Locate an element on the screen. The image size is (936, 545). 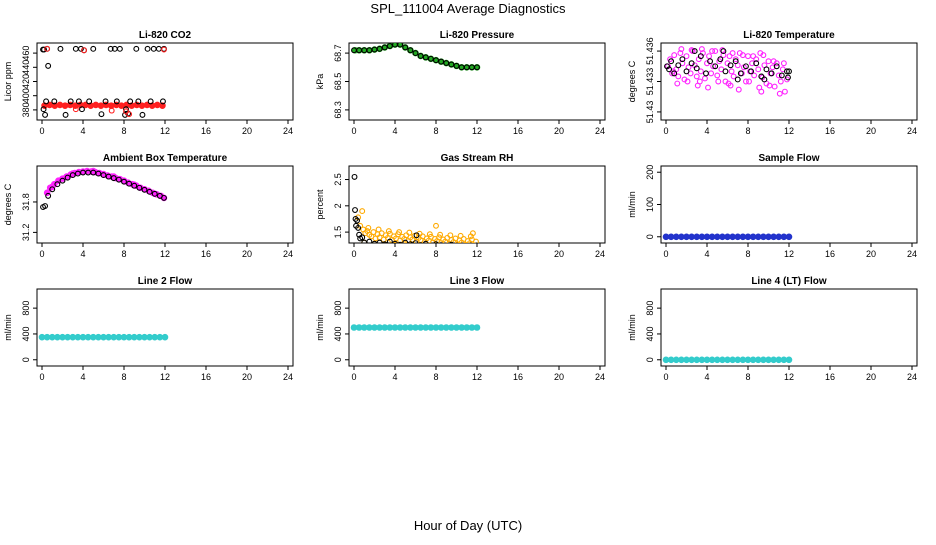
chart-title: Ambient Box Temperature is located at coordinates (165, 158).